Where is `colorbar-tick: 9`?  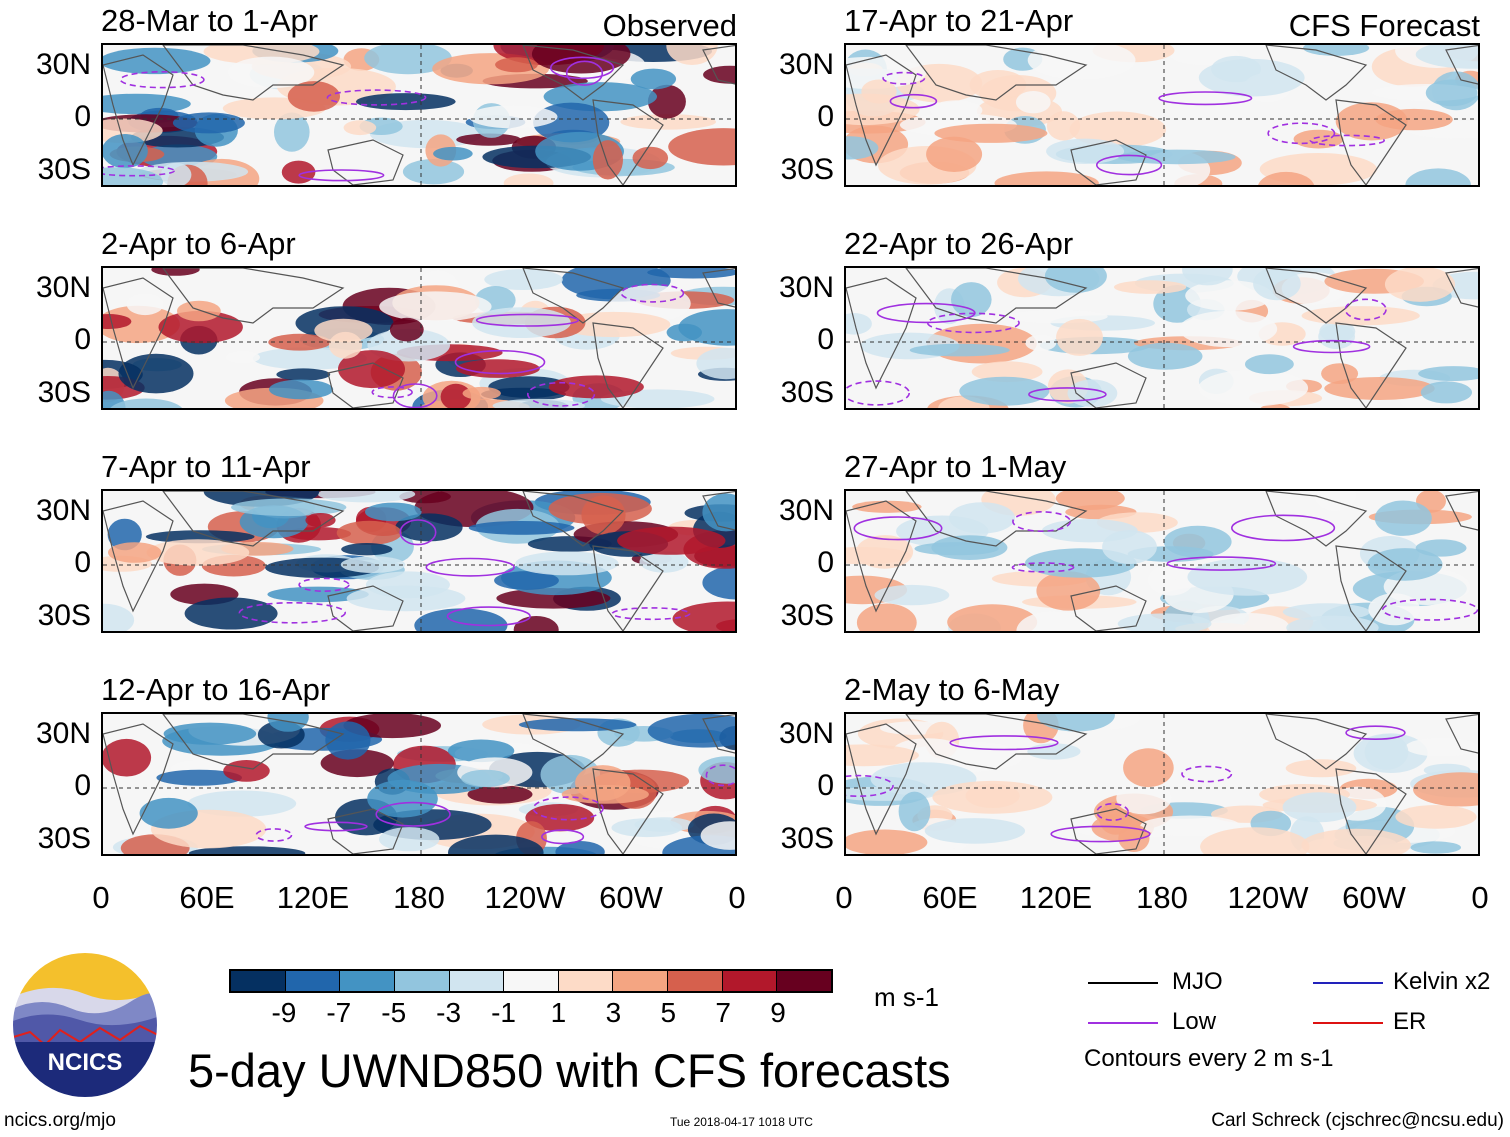 colorbar-tick: 9 is located at coordinates (778, 1012).